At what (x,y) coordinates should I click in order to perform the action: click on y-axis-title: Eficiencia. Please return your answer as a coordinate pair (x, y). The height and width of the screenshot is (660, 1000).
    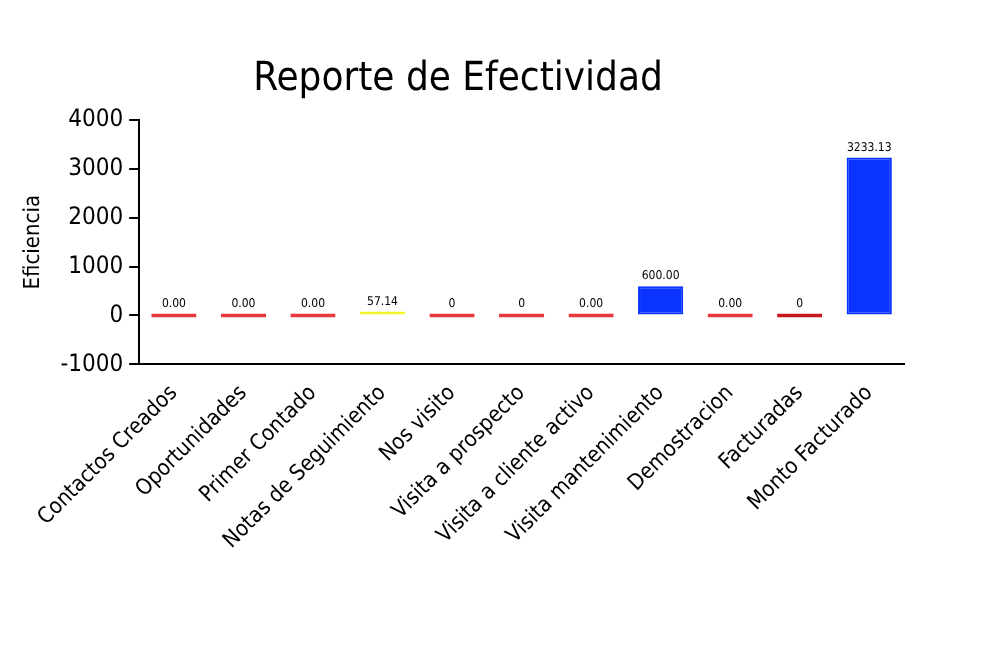
    Looking at the image, I should click on (31, 242).